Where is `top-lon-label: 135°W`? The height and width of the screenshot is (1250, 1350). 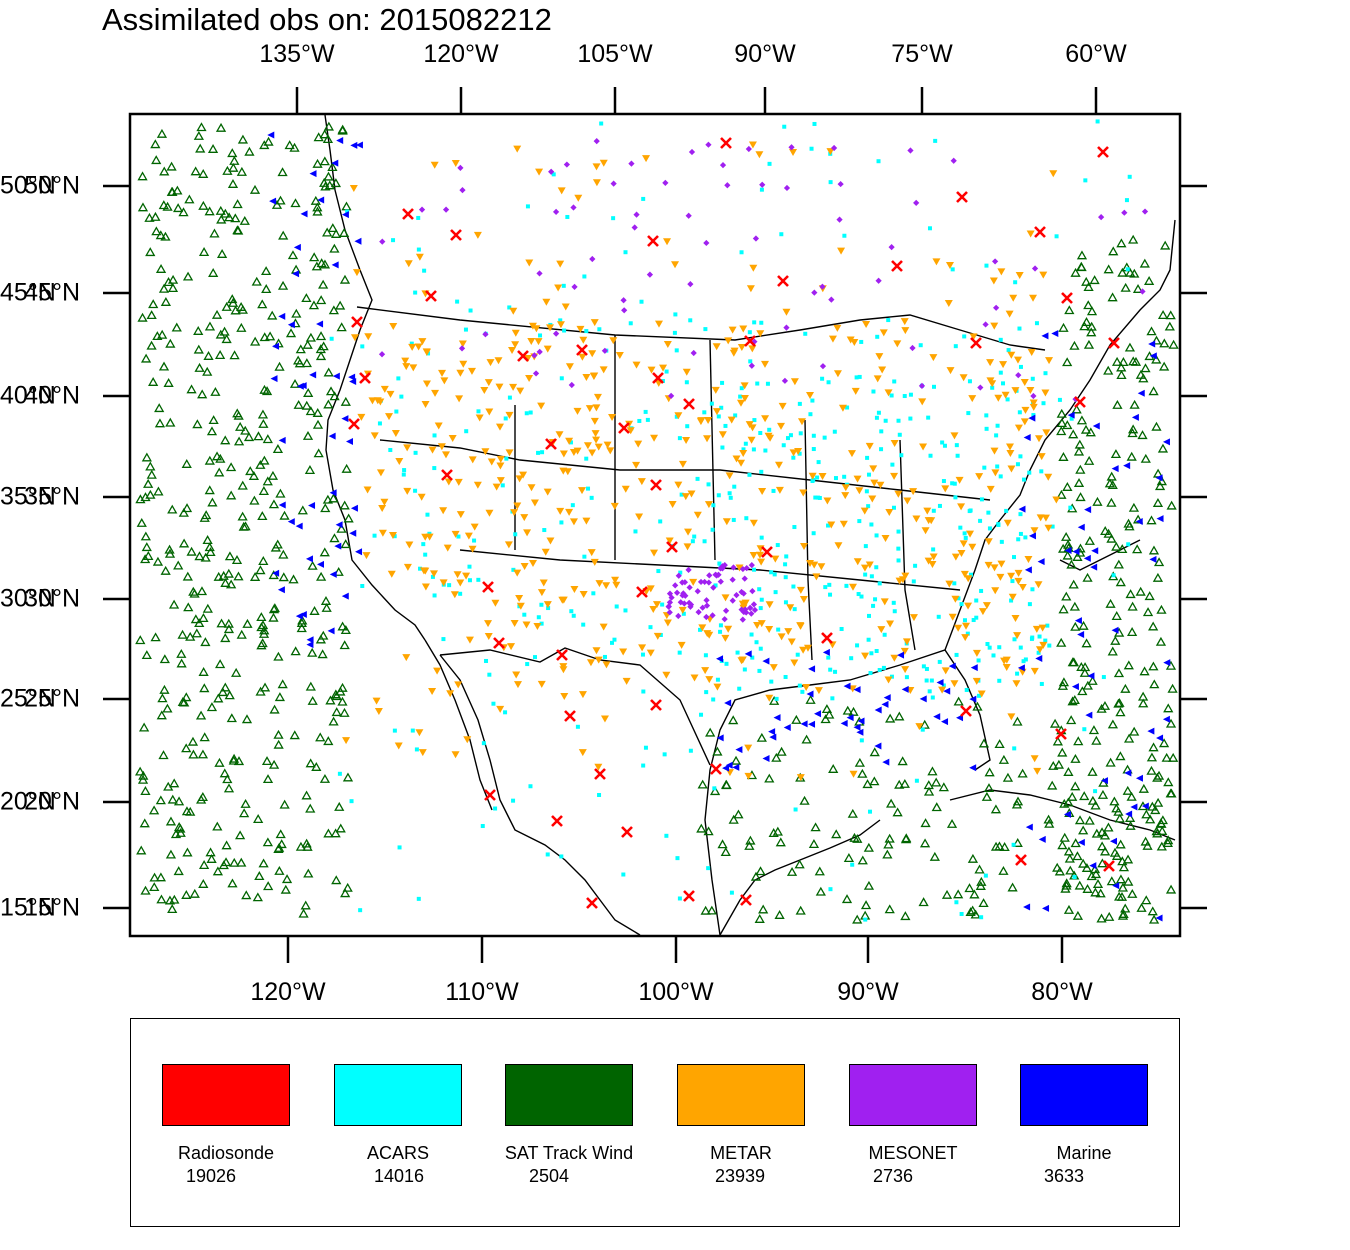 top-lon-label: 135°W is located at coordinates (297, 54).